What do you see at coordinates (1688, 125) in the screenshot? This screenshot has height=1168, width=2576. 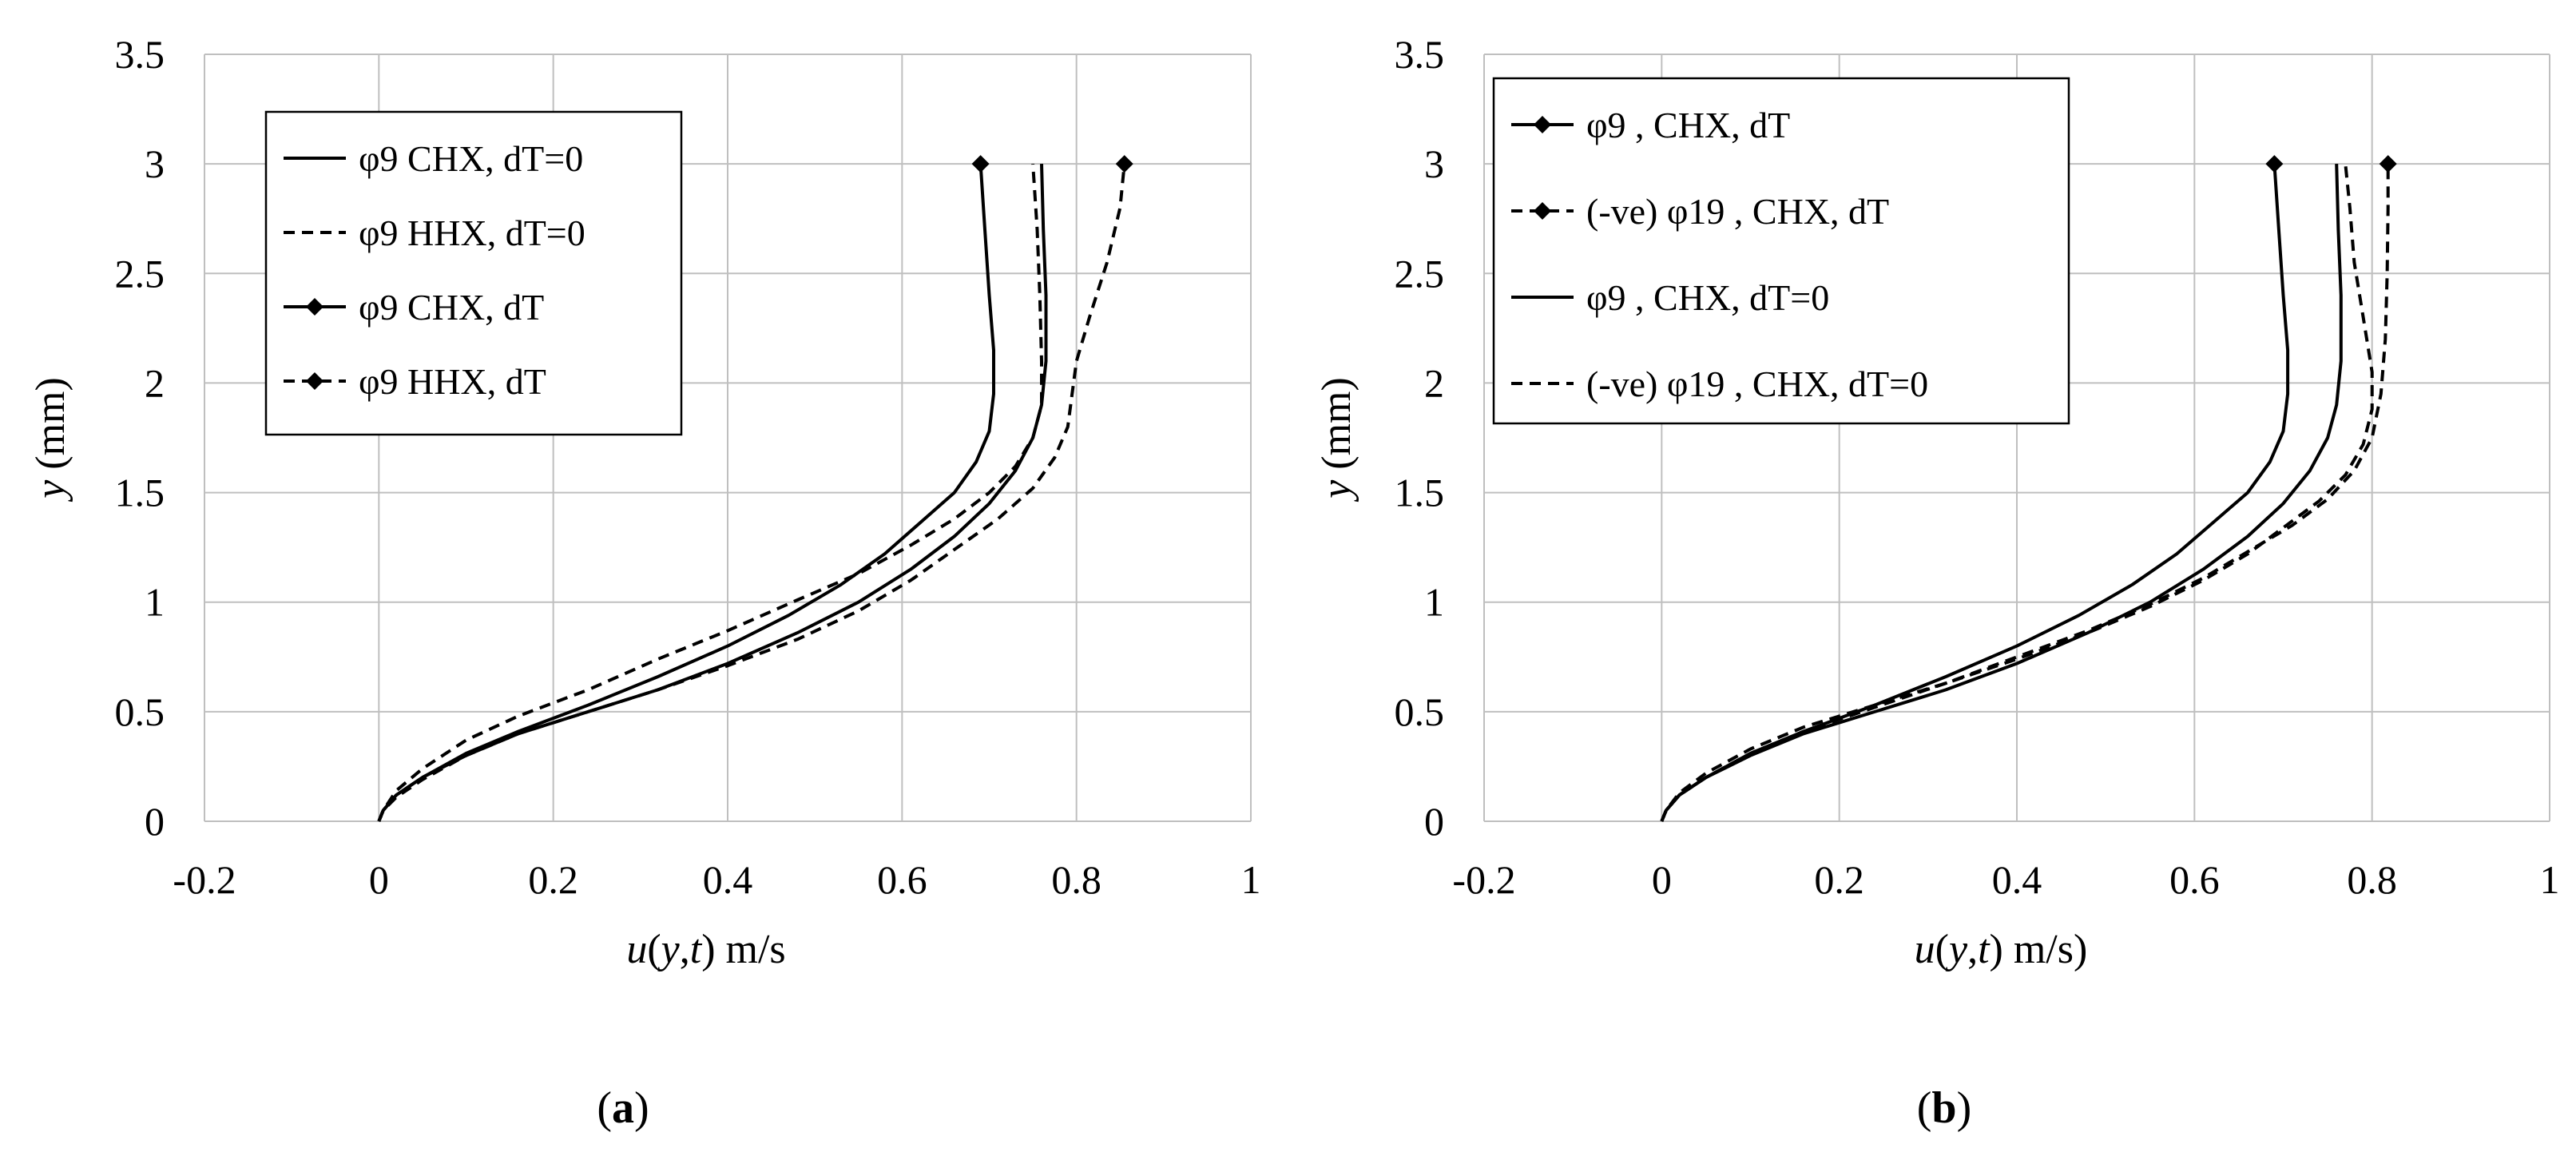 I see `legend-label-1: φ9 , CHX, dT` at bounding box center [1688, 125].